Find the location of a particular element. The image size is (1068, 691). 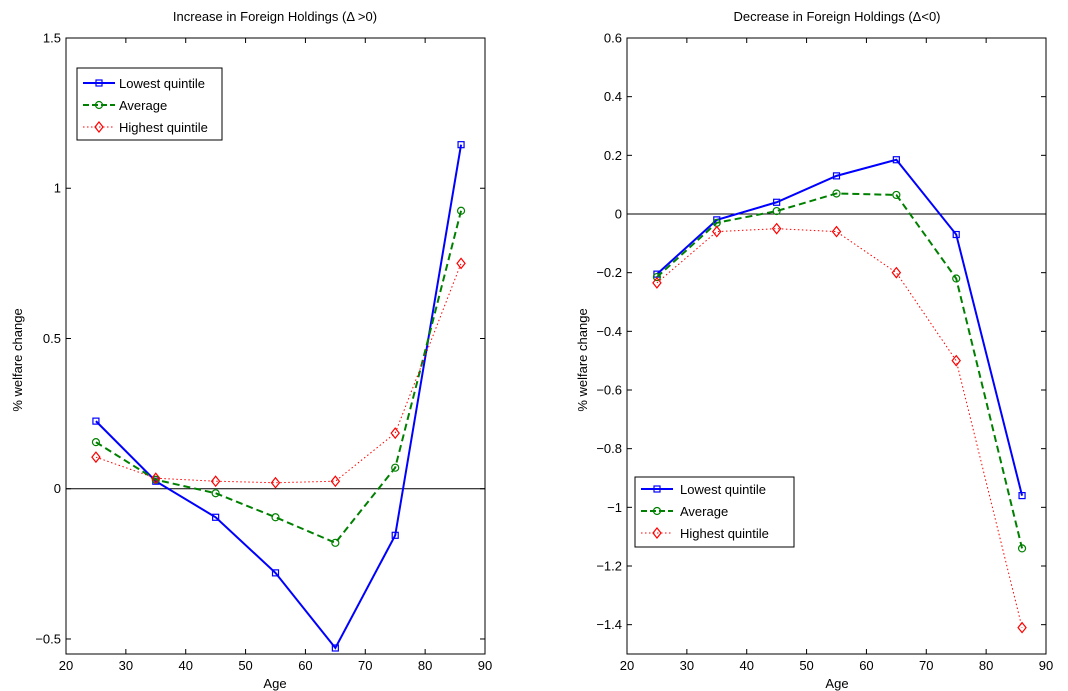

chart-title: Decrease in Foreign Holdings (Δ<0) is located at coordinates (836, 16).